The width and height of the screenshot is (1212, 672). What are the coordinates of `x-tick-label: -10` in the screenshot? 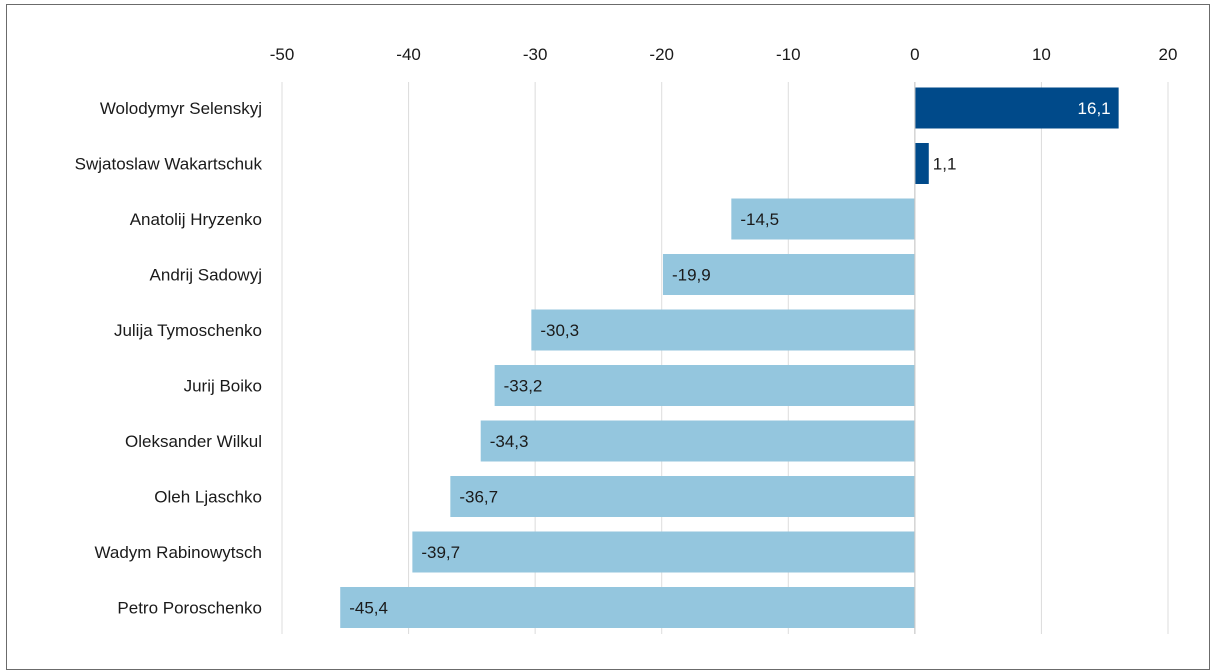 It's located at (788, 54).